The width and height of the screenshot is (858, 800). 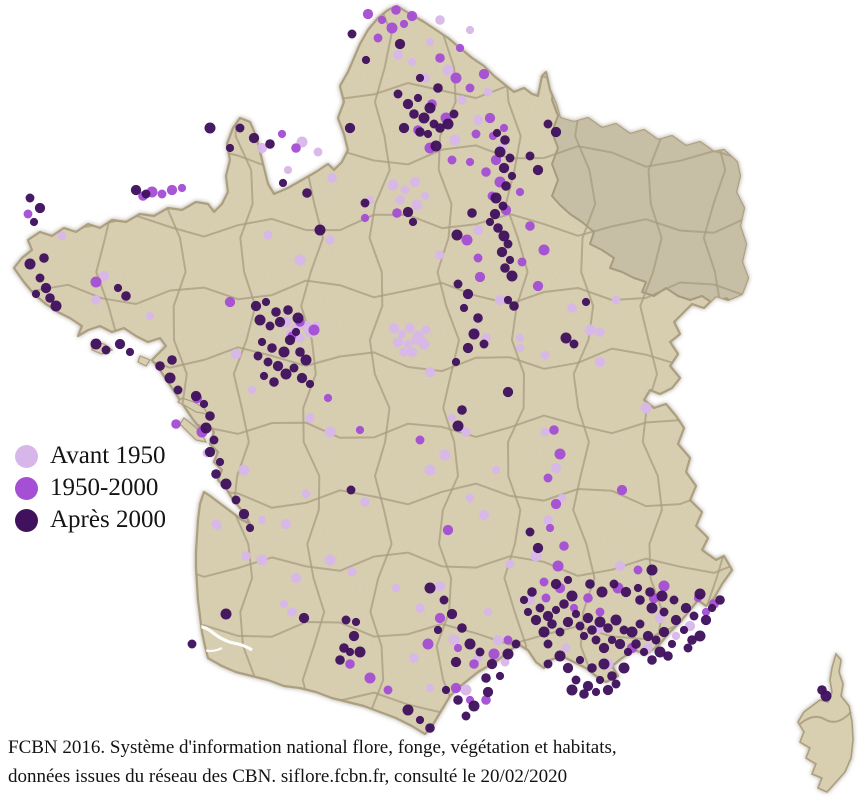 I want to click on apres-2000-swatch-icon, so click(x=26, y=520).